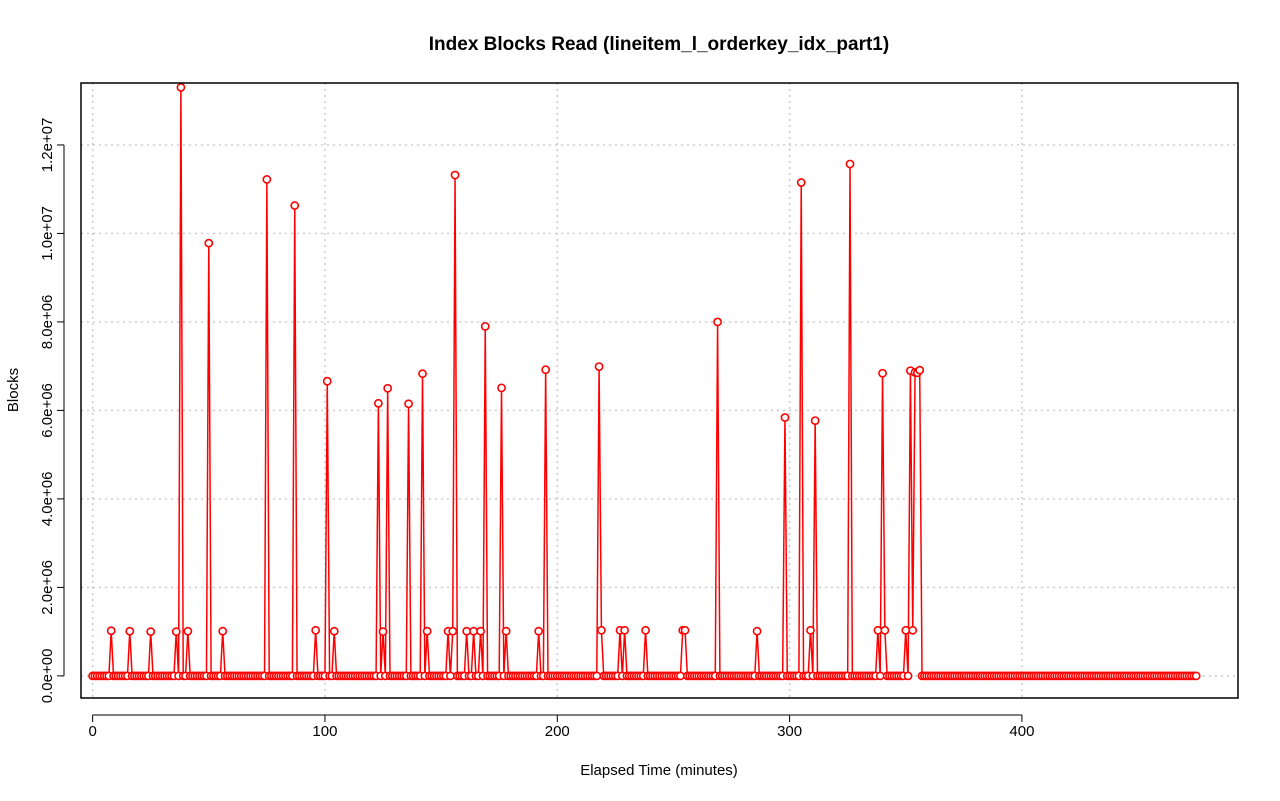  Describe the element at coordinates (659, 770) in the screenshot. I see `x-axis-label: Elapsed Time (minutes)` at that location.